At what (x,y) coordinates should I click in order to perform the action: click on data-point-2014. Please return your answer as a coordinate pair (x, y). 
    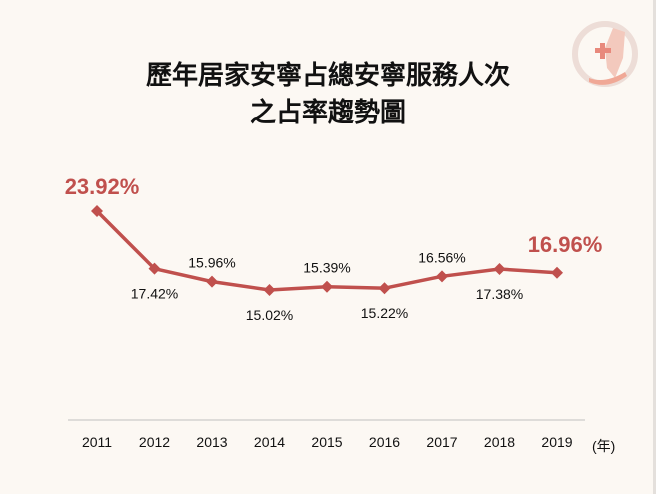
    Looking at the image, I should click on (269, 289).